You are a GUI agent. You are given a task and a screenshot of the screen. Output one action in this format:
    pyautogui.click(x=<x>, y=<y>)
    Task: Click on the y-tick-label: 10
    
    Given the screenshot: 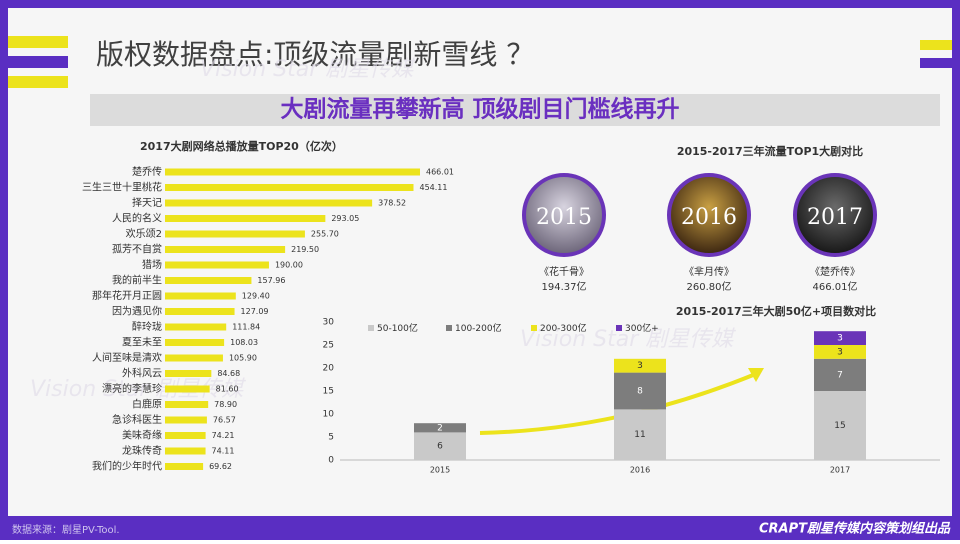 What is the action you would take?
    pyautogui.click(x=329, y=415)
    